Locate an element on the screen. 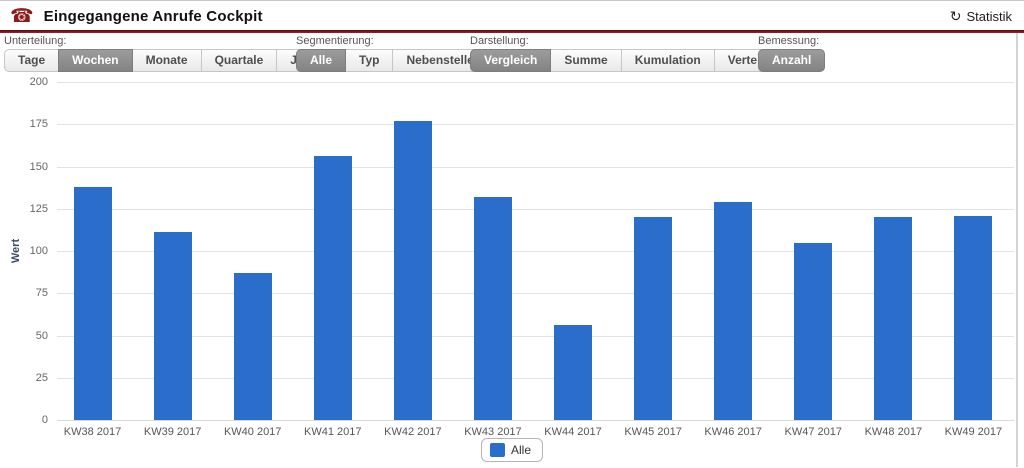 Image resolution: width=1024 pixels, height=468 pixels. statistik-button: ↻ Statistik is located at coordinates (981, 16).